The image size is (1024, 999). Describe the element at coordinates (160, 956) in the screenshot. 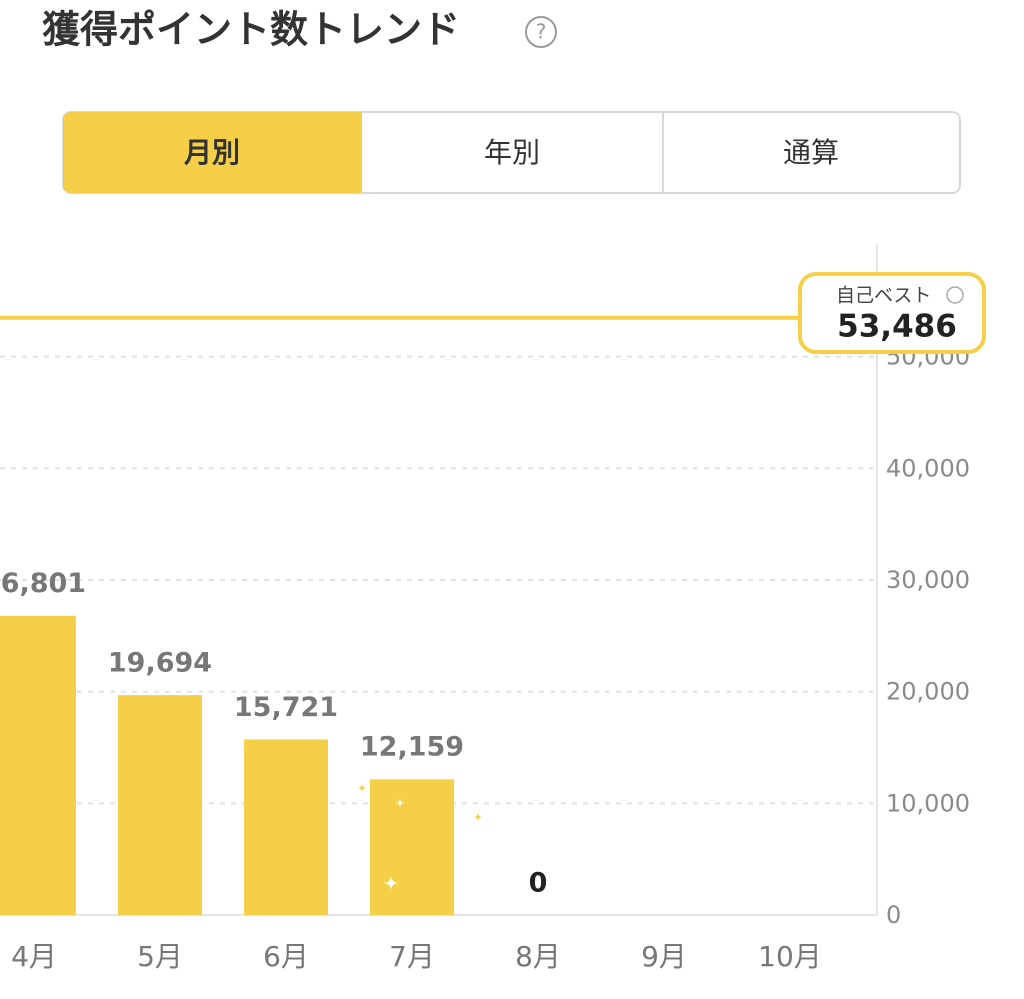

I see `x-tick-label: 5月` at that location.